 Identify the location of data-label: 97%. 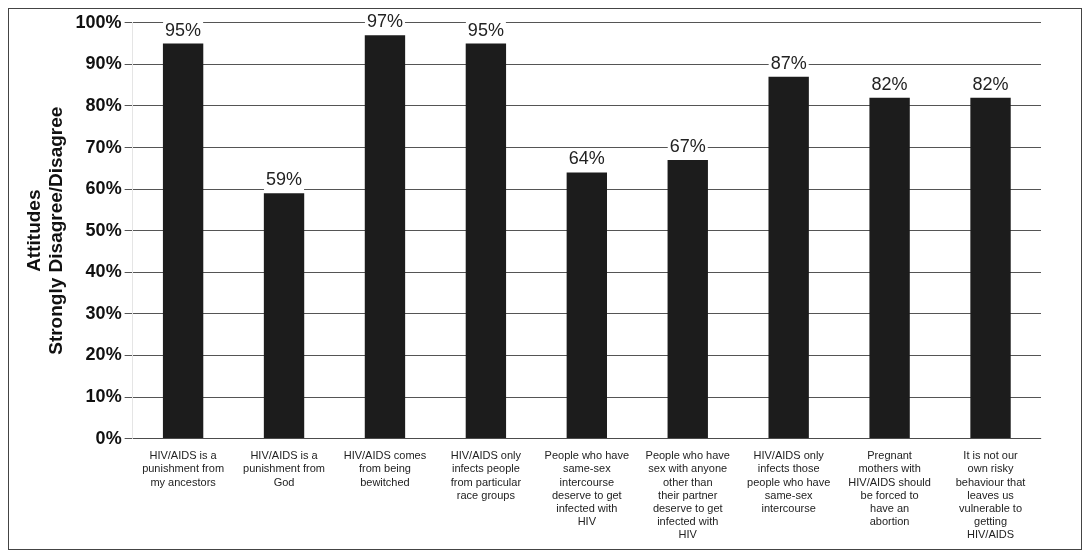
(384, 21).